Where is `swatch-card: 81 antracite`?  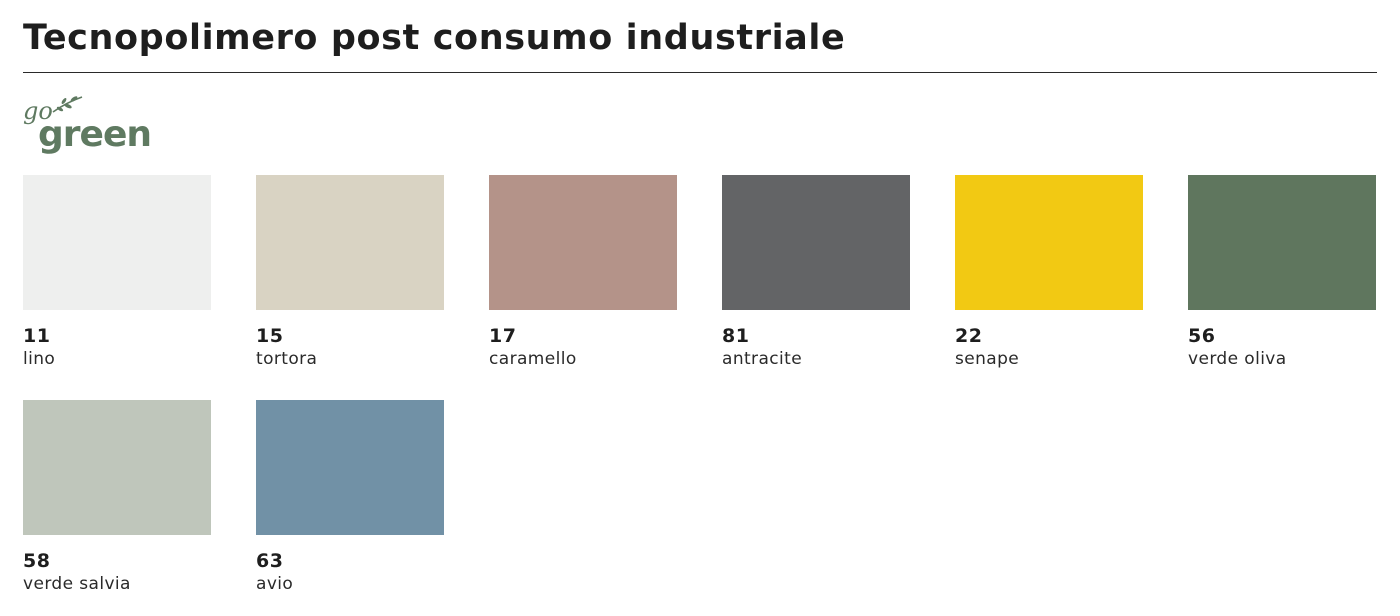
swatch-card: 81 antracite is located at coordinates (816, 272).